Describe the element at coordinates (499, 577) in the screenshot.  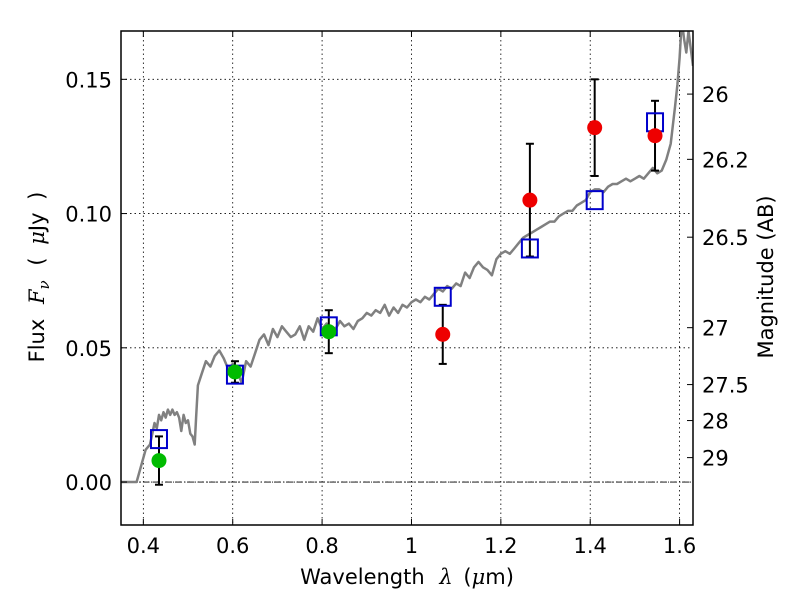
I see `x-axis-label-unit: m)` at that location.